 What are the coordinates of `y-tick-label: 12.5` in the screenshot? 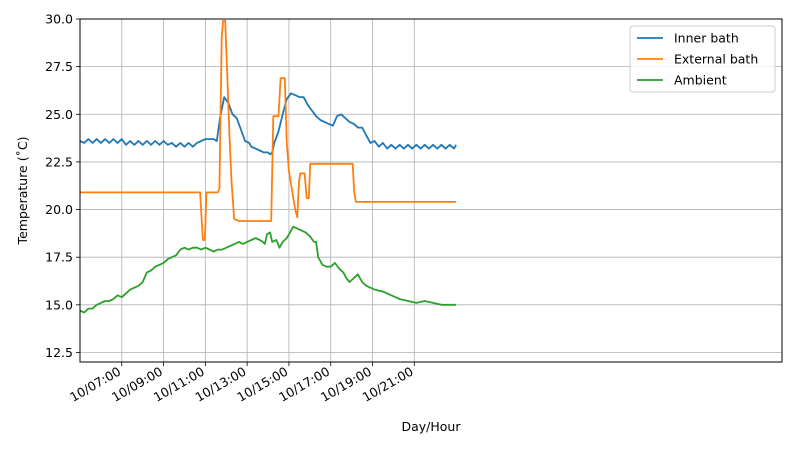 It's located at (59, 352).